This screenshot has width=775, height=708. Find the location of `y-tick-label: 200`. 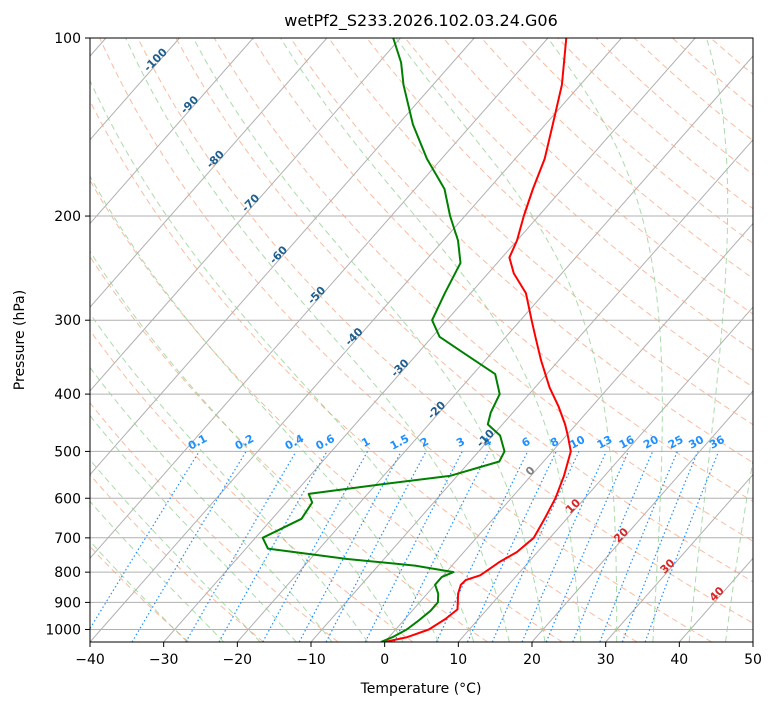

y-tick-label: 200 is located at coordinates (67, 217).